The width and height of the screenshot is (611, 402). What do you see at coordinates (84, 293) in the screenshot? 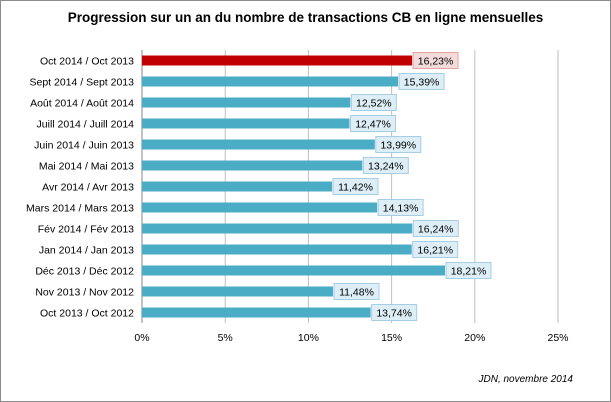
I see `category-label: Nov 2013 / Nov 2012` at bounding box center [84, 293].